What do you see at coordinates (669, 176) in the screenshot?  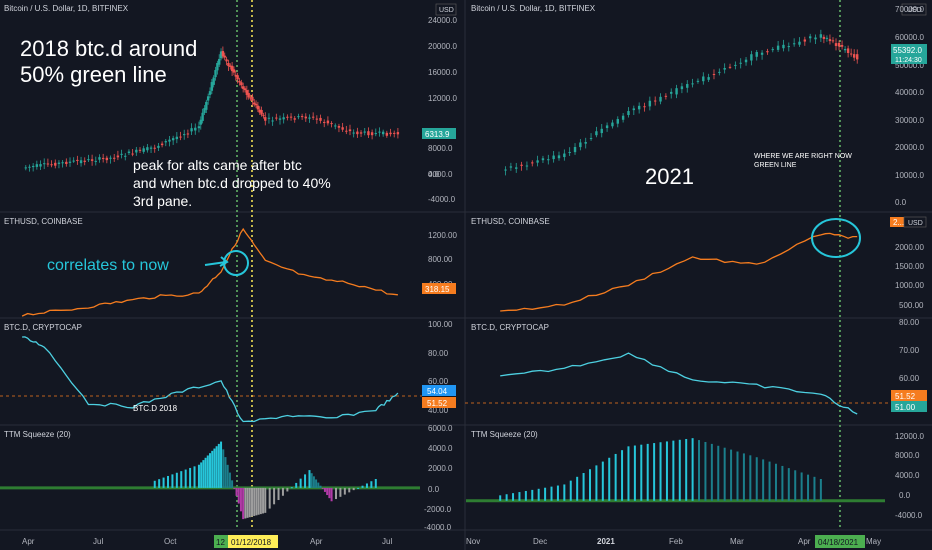 I see `annotation-2021: 2021` at bounding box center [669, 176].